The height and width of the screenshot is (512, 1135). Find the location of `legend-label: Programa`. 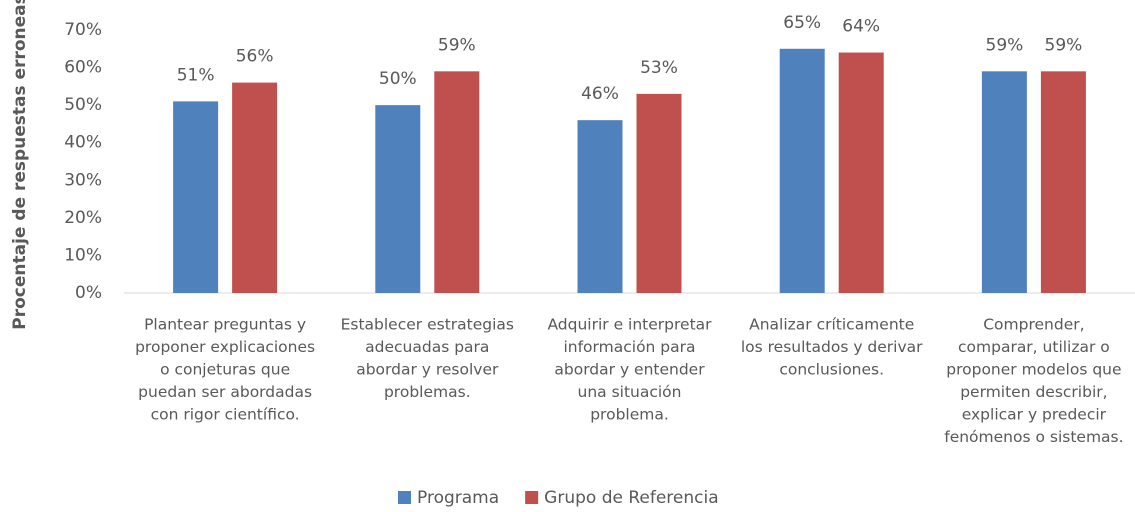

legend-label: Programa is located at coordinates (458, 498).